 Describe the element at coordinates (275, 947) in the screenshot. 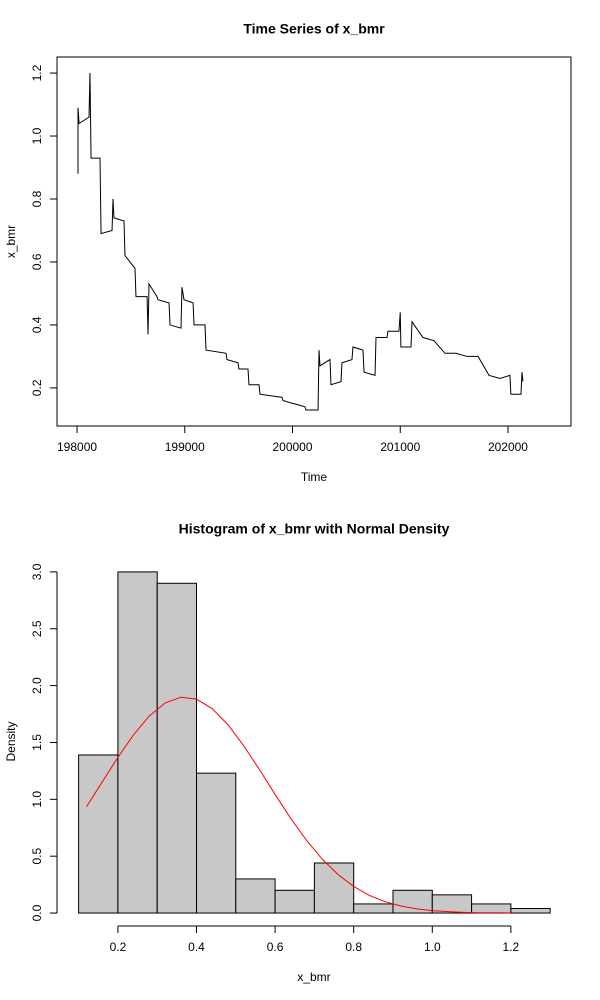

I see `x-tick-label: 0.6` at that location.